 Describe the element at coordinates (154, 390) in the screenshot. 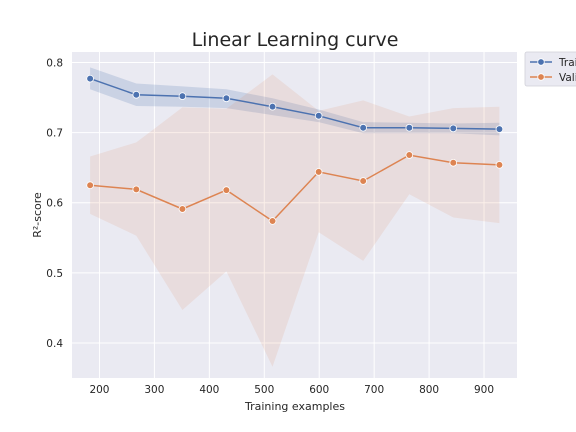

I see `x-tick-label: 300` at that location.